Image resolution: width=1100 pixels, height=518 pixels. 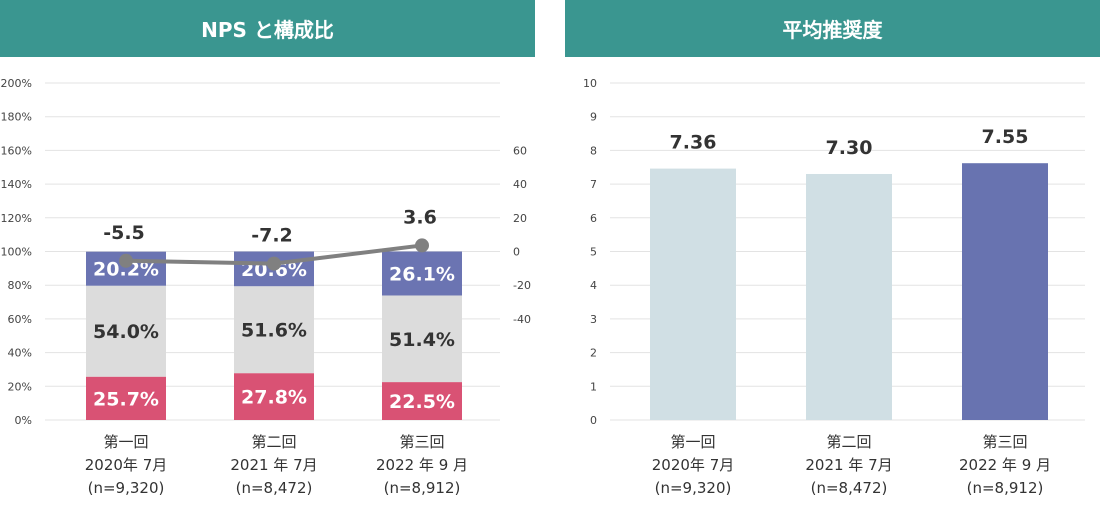 What do you see at coordinates (516, 252) in the screenshot?
I see `y2-tick-label: 0` at bounding box center [516, 252].